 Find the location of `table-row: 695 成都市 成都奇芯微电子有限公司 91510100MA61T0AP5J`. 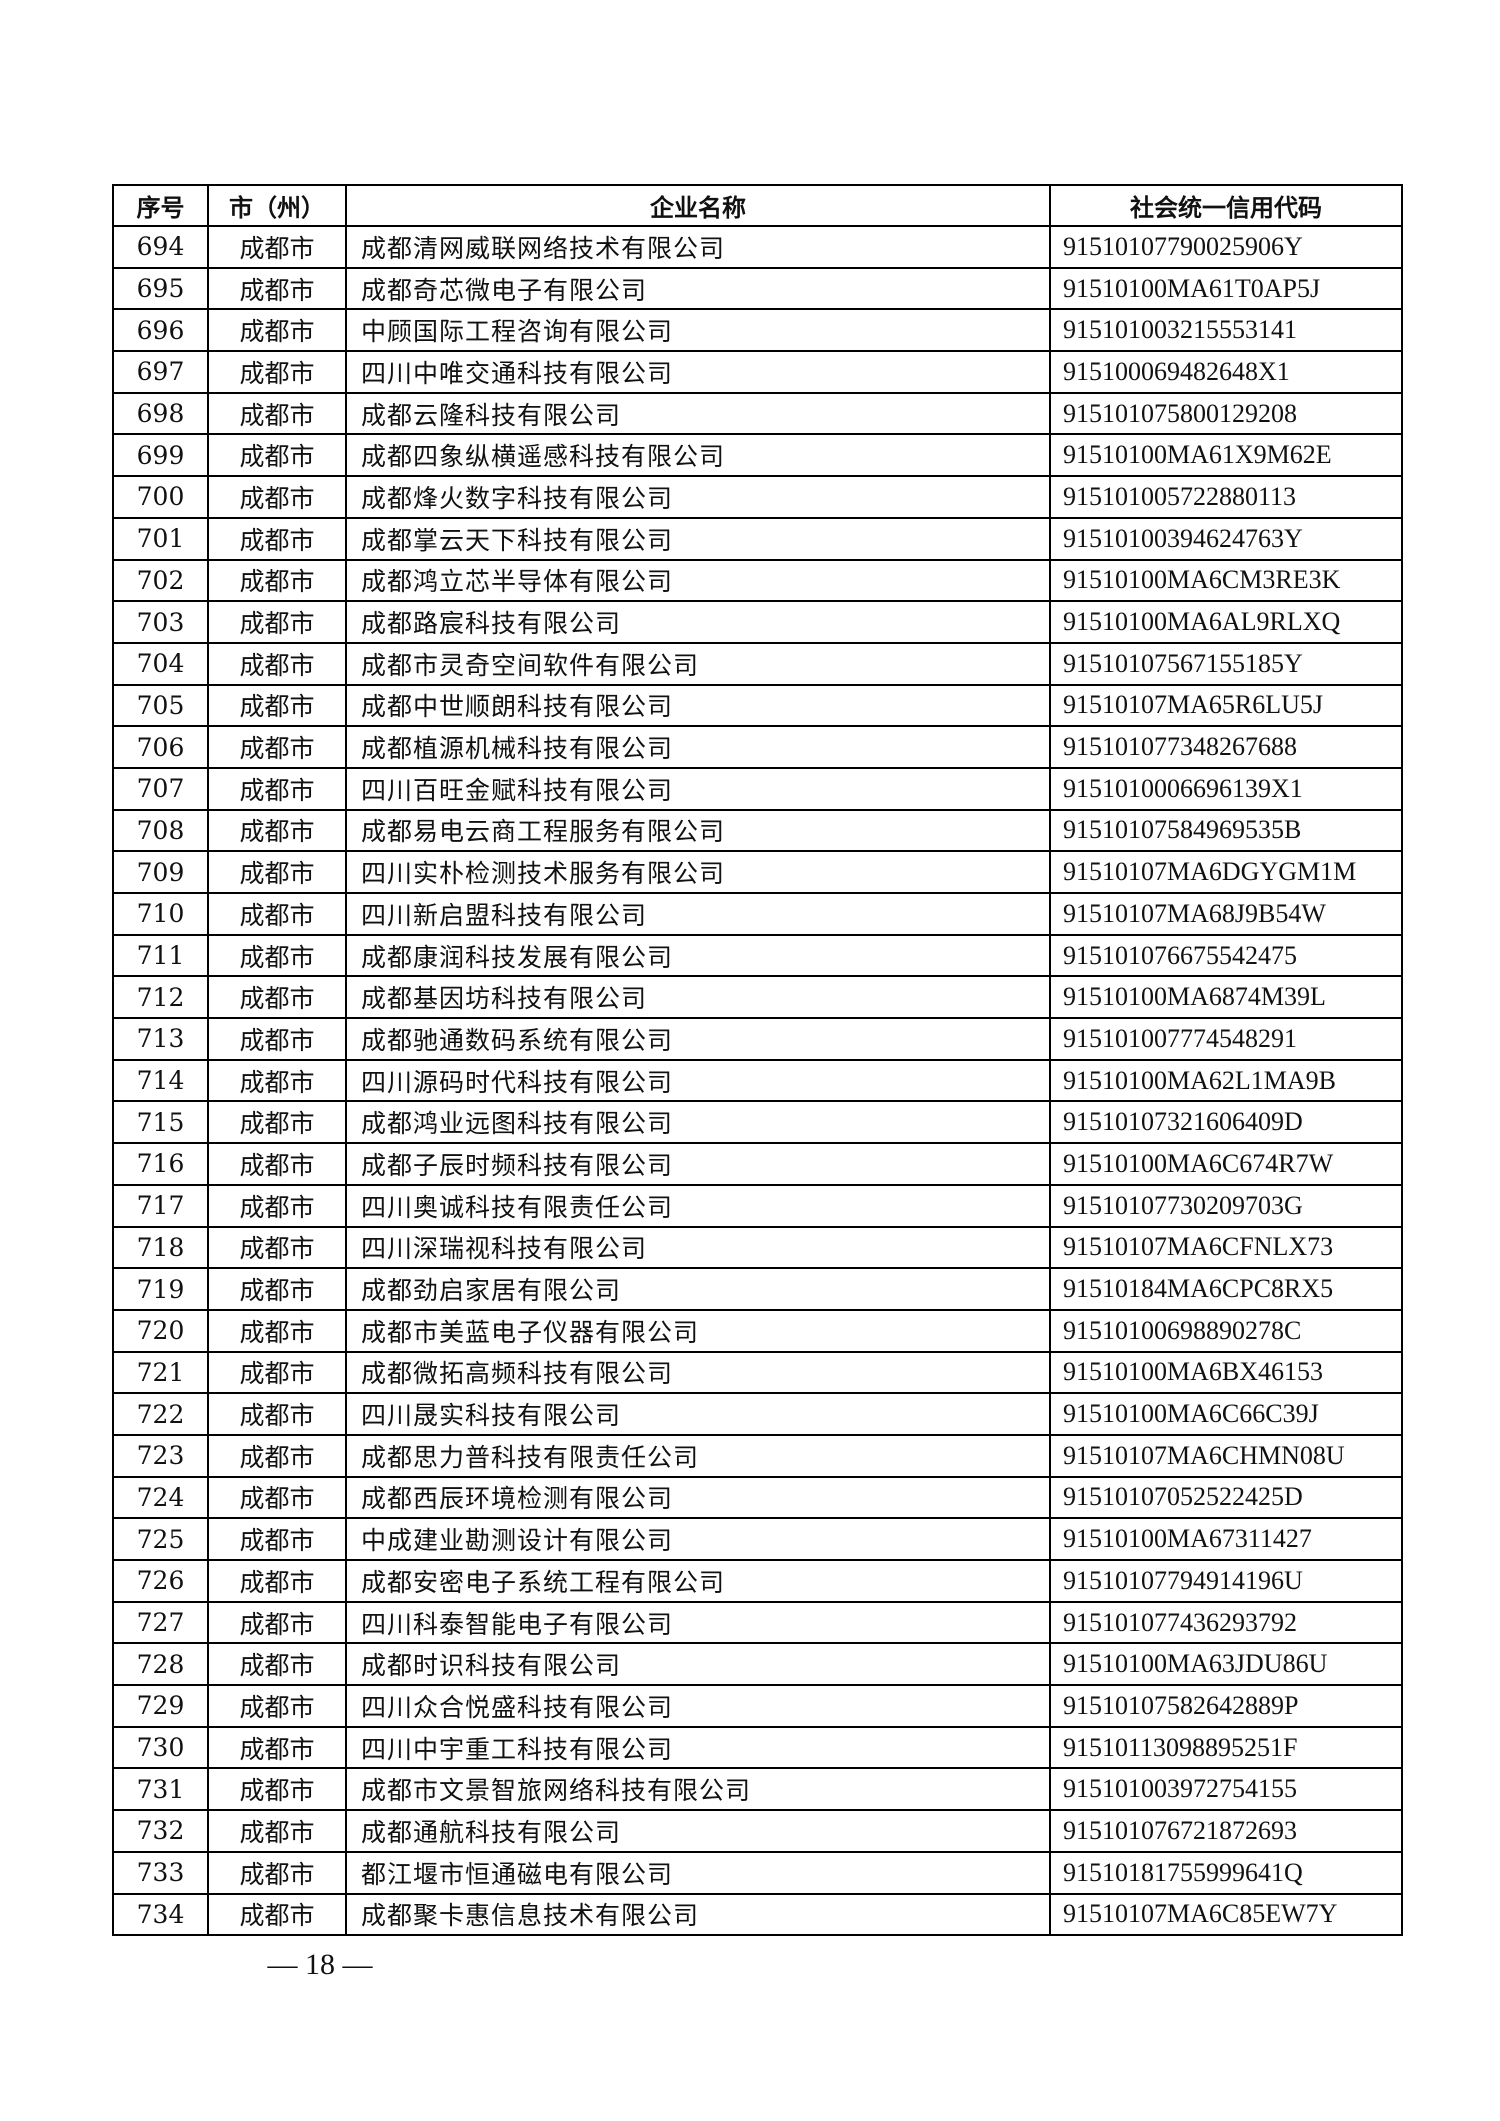

table-row: 695 成都市 成都奇芯微电子有限公司 91510100MA61T0AP5J is located at coordinates (757, 288).